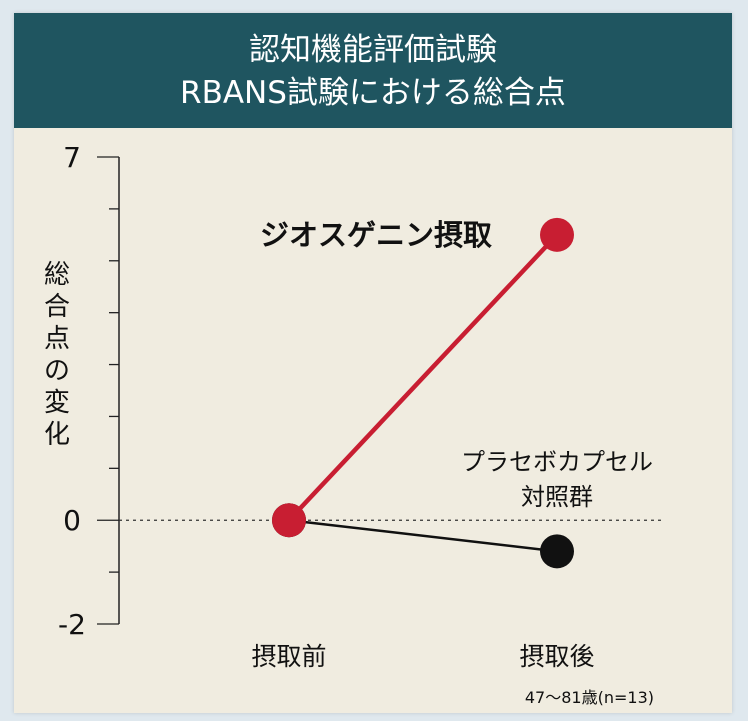 The height and width of the screenshot is (721, 748). Describe the element at coordinates (373, 93) in the screenshot. I see `chart-subtitle: RBANS試験における総合点` at that location.